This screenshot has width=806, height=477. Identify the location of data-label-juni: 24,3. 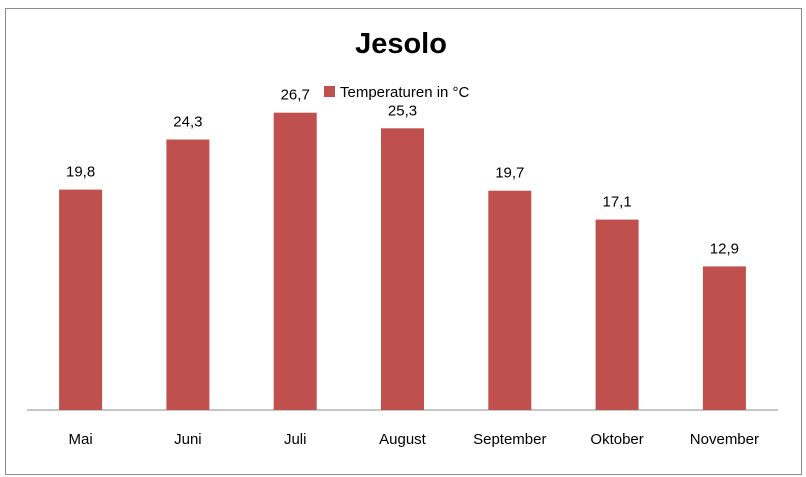
(187, 122).